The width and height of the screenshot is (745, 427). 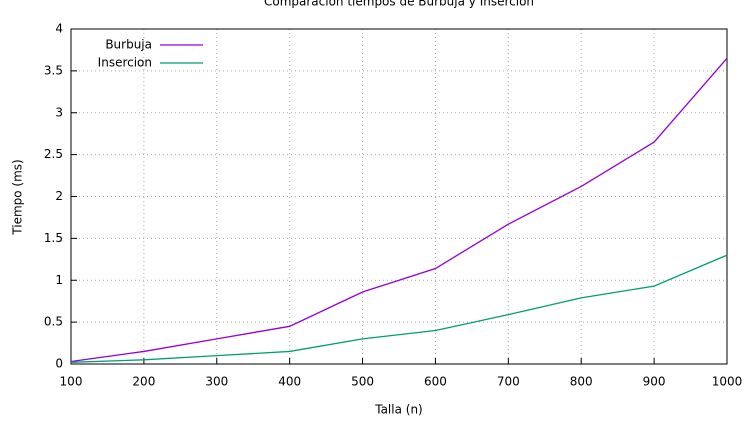 What do you see at coordinates (581, 382) in the screenshot?
I see `x-tick-label: 800` at bounding box center [581, 382].